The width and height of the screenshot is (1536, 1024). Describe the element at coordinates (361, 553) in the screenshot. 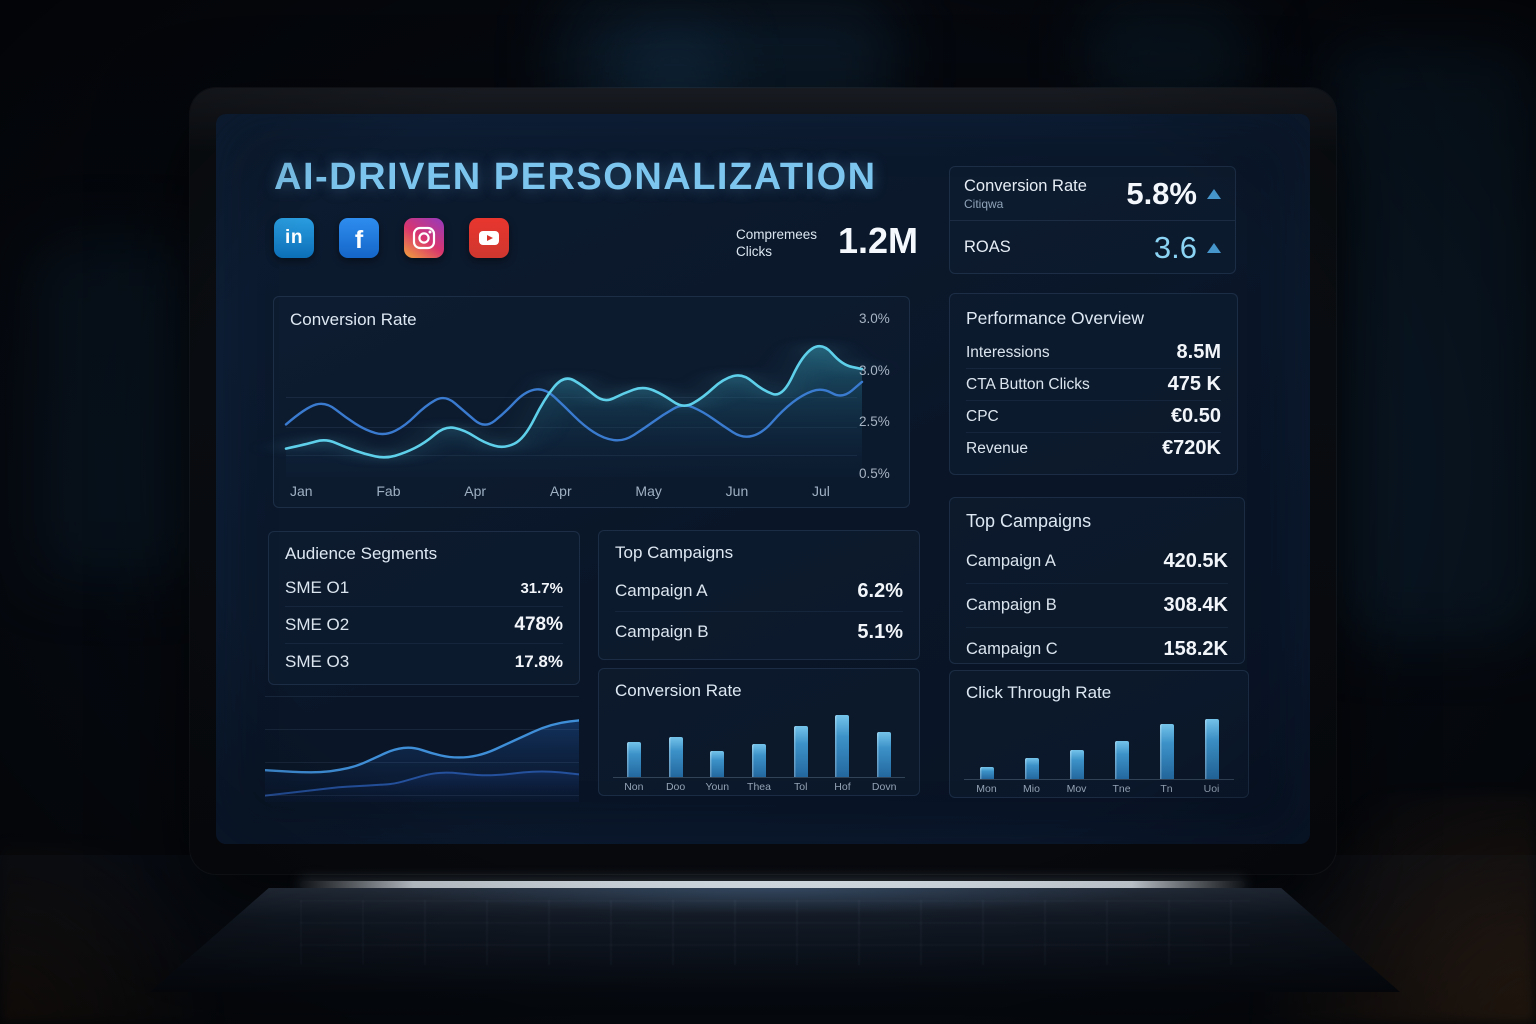

I see `panel-title: Audience Segments` at that location.